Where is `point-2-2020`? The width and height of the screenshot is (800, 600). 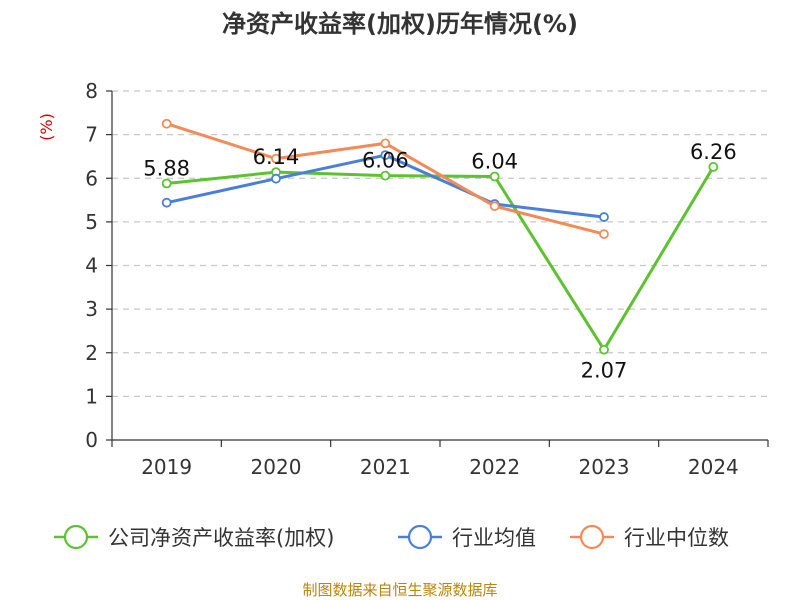 point-2-2020 is located at coordinates (276, 158).